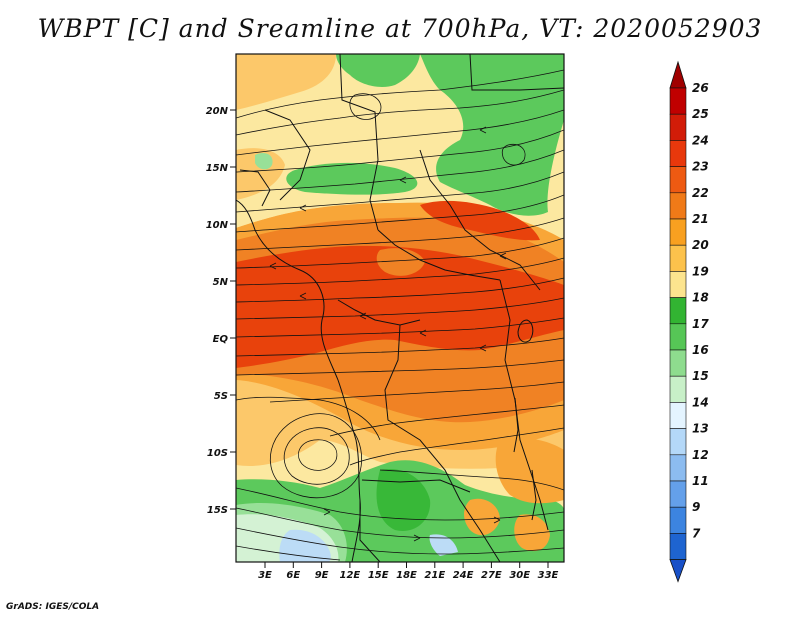 Image resolution: width=800 pixels, height=618 pixels. What do you see at coordinates (265, 575) in the screenshot?
I see `lon-tick-label: 3E` at bounding box center [265, 575].